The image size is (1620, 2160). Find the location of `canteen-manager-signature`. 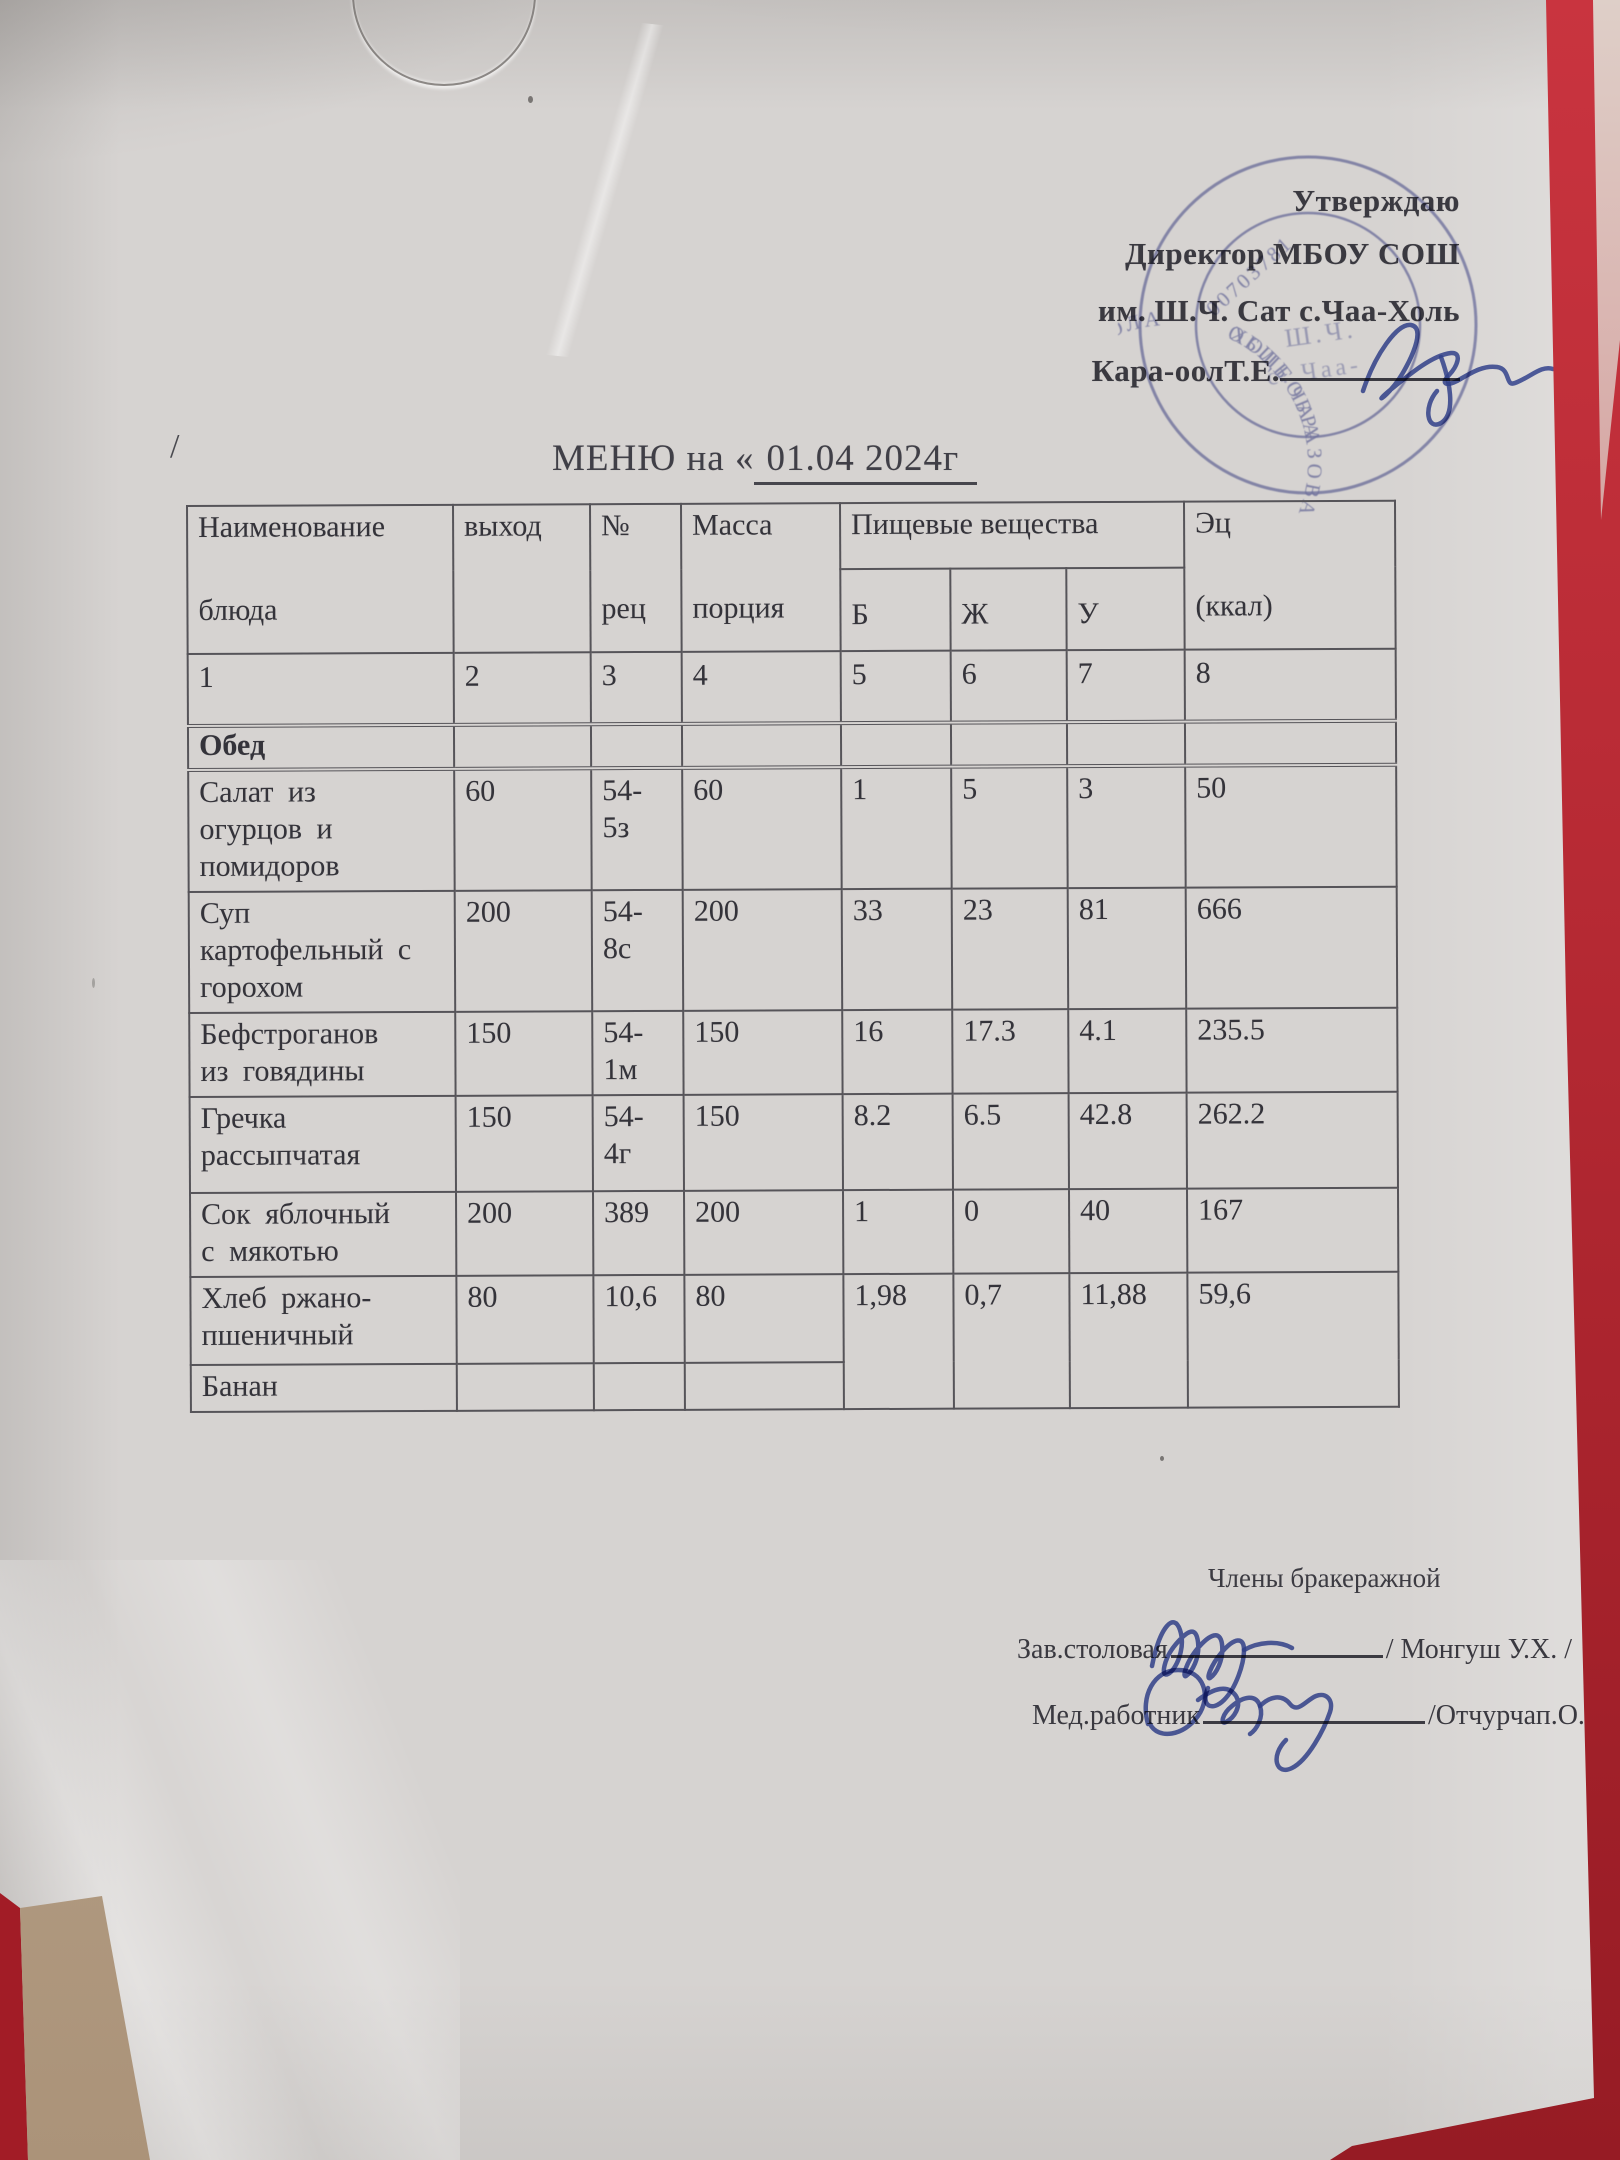

canteen-manager-signature is located at coordinates (1222, 1664).